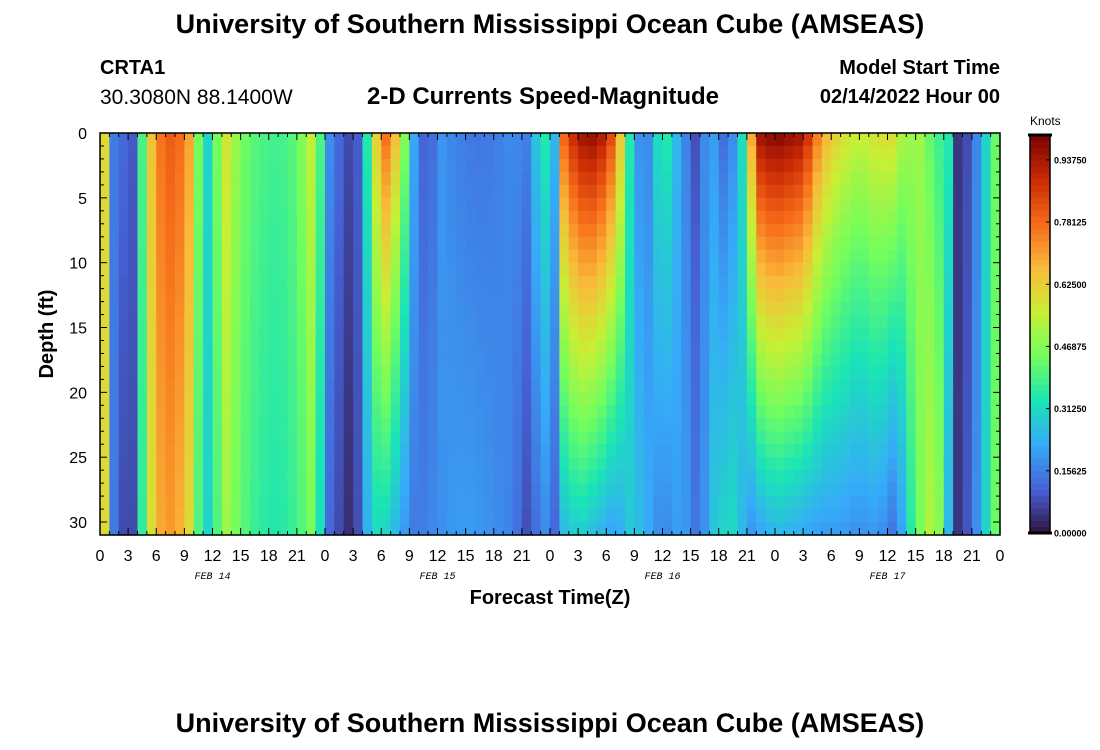  What do you see at coordinates (1040, 331) in the screenshot?
I see `colorbar-swatch` at bounding box center [1040, 331].